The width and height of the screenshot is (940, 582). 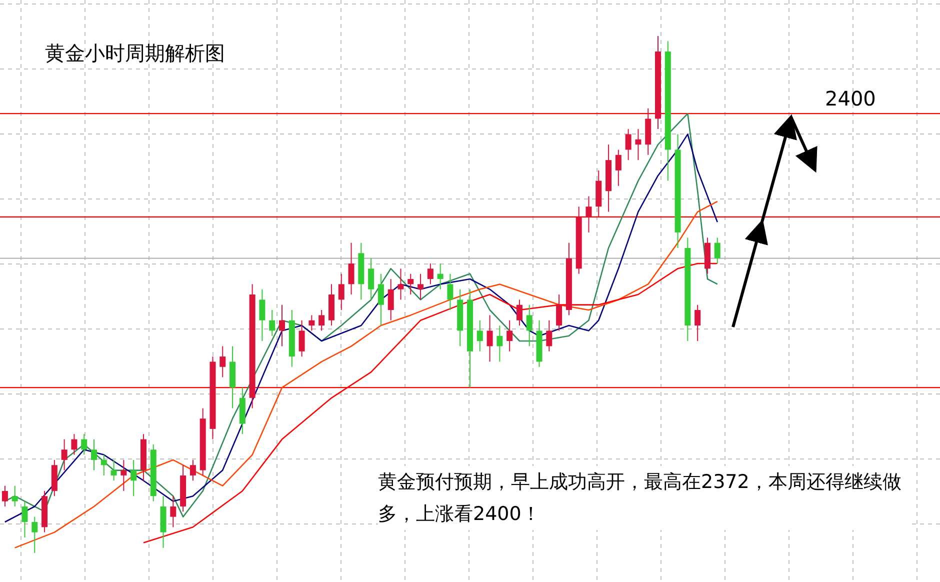 What do you see at coordinates (850, 98) in the screenshot?
I see `annotation: 2400` at bounding box center [850, 98].